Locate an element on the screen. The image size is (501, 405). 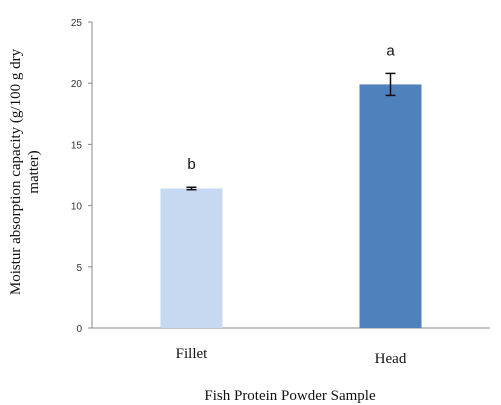
x-category-labels: Fillet Head is located at coordinates (291, 356).